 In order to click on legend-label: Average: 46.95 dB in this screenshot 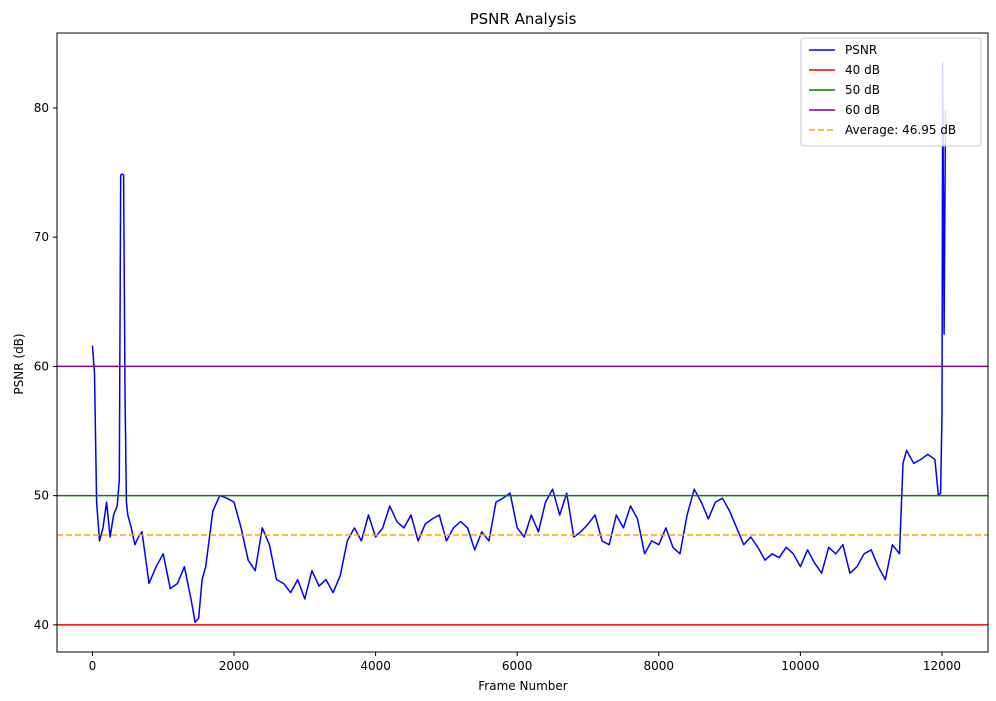, I will do `click(900, 130)`.